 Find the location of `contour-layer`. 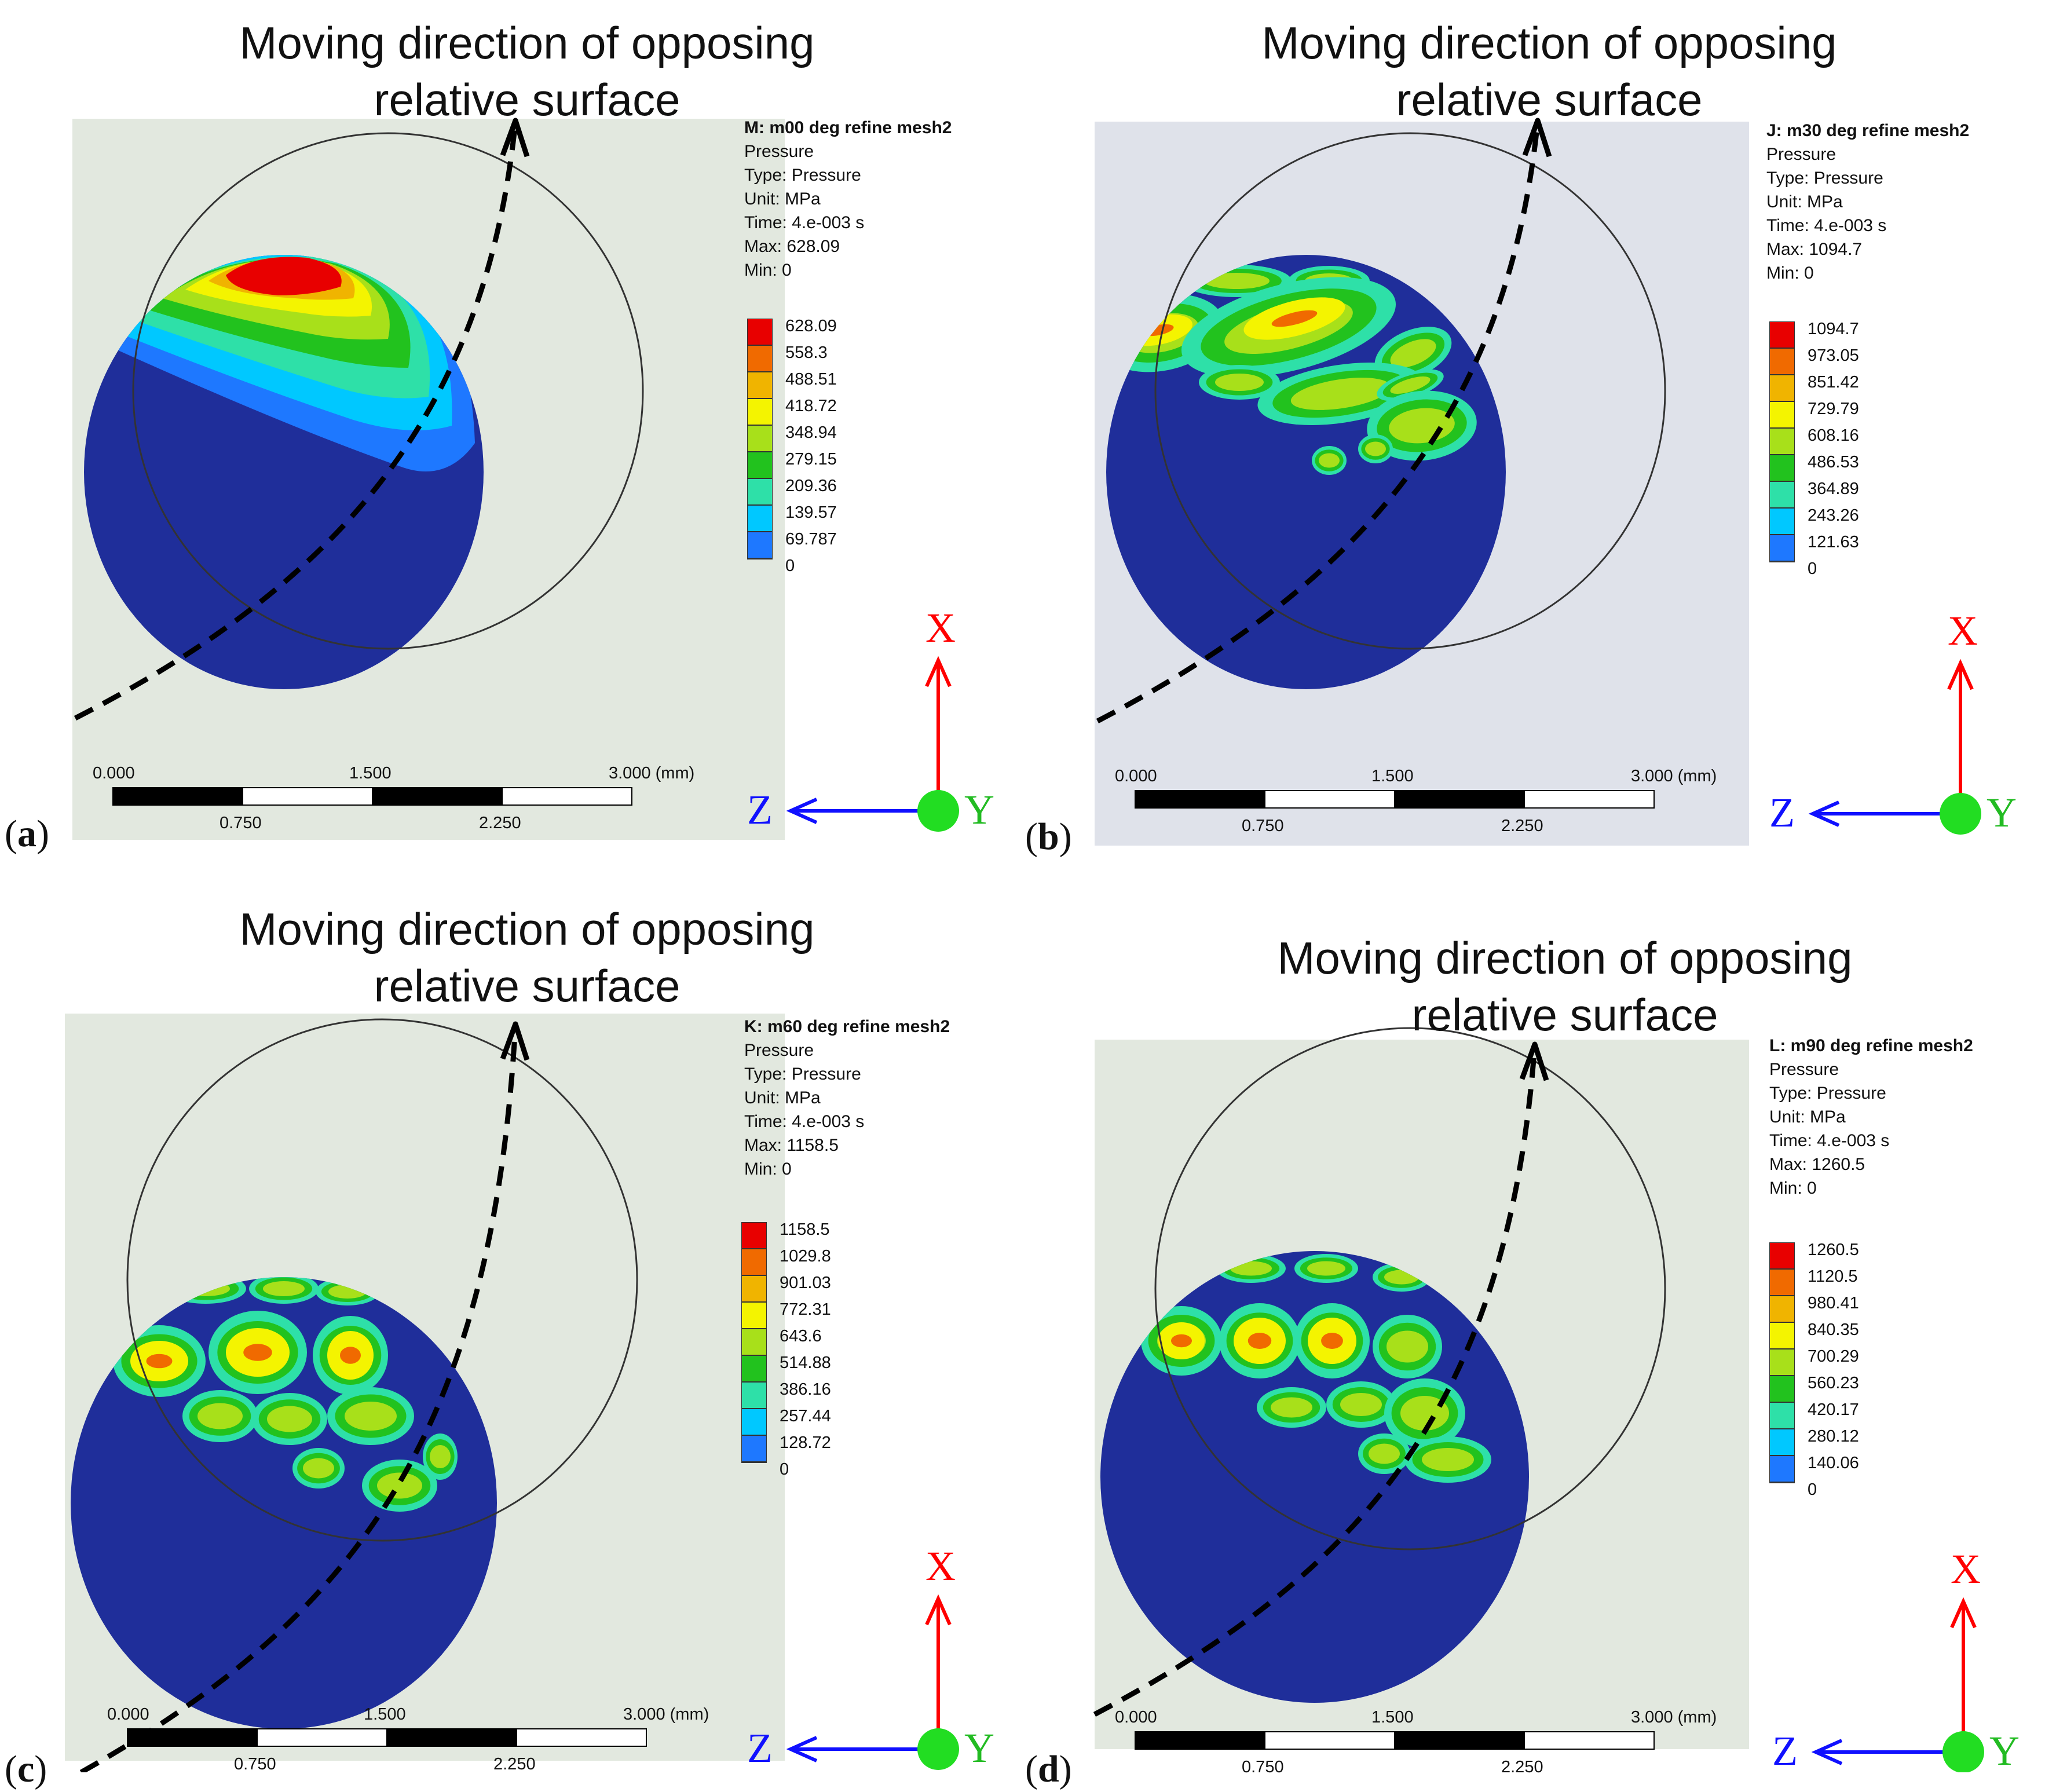

contour-layer is located at coordinates (284, 363).